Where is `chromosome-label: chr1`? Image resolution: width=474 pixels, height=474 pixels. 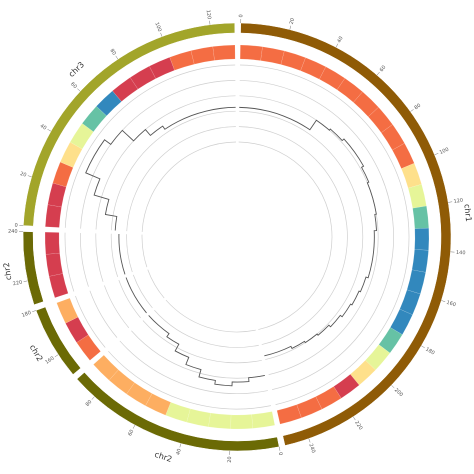 chromosome-label: chr1 is located at coordinates (467, 212).